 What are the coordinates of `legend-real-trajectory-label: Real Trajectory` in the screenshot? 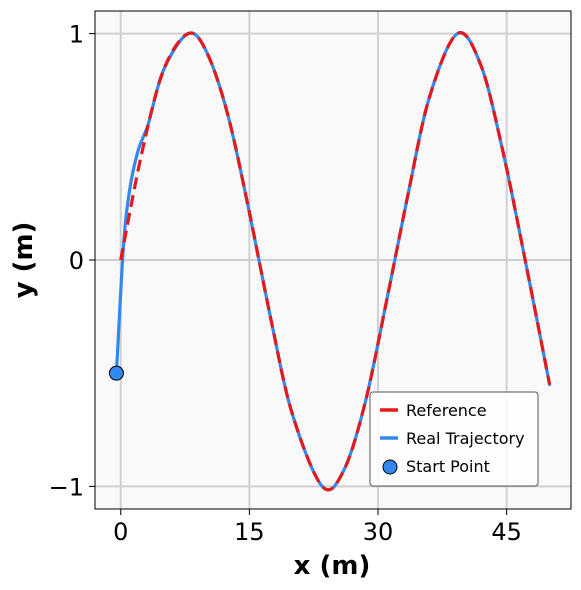 It's located at (465, 438).